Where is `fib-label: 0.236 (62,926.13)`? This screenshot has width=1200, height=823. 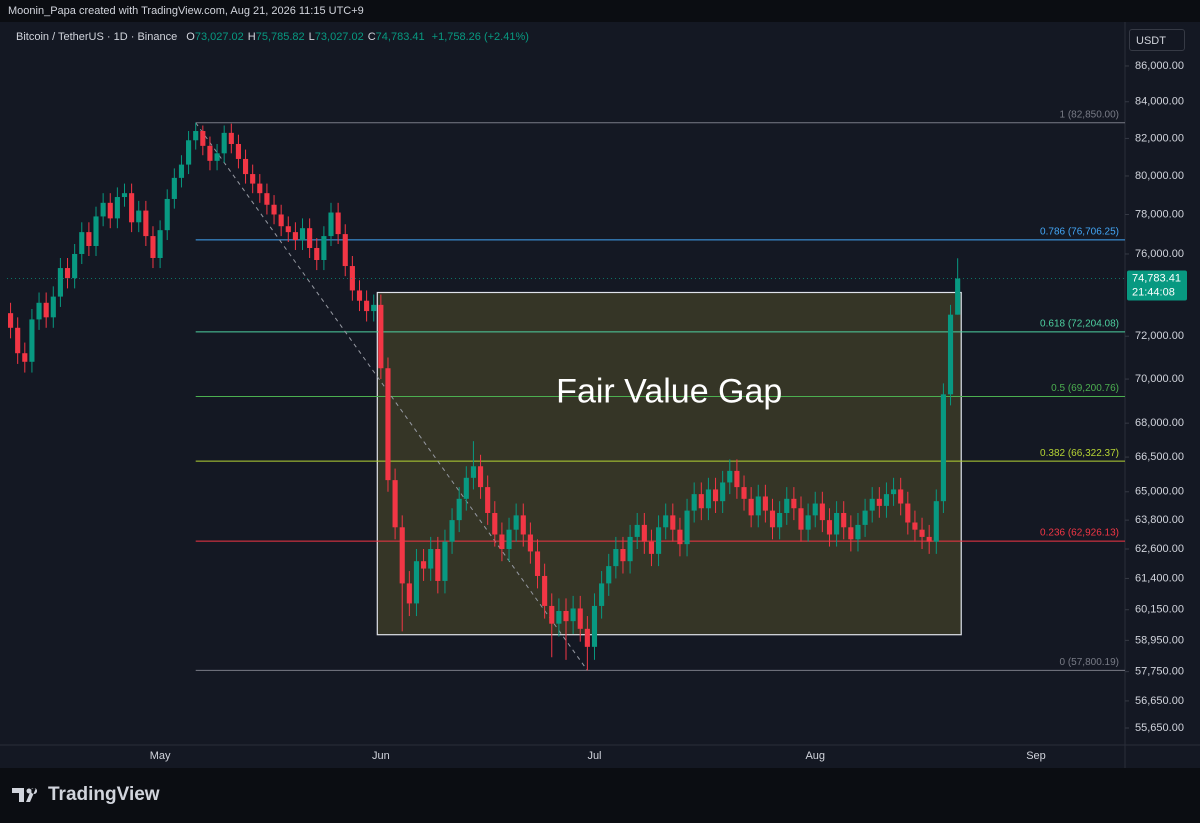
fib-label: 0.236 (62,926.13) is located at coordinates (1079, 533).